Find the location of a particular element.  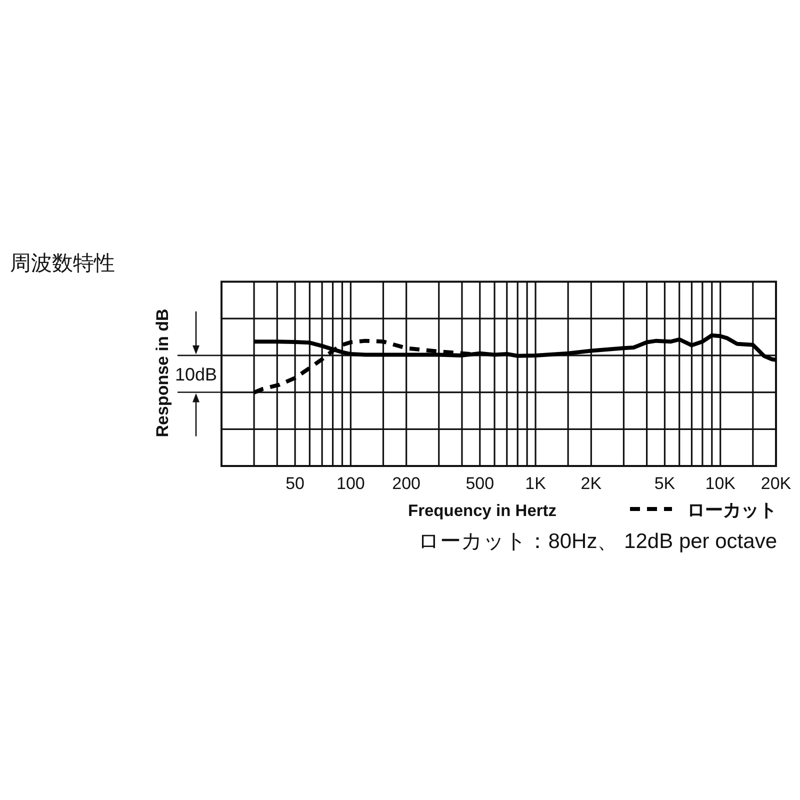

x-tick-label: 500 is located at coordinates (480, 483).